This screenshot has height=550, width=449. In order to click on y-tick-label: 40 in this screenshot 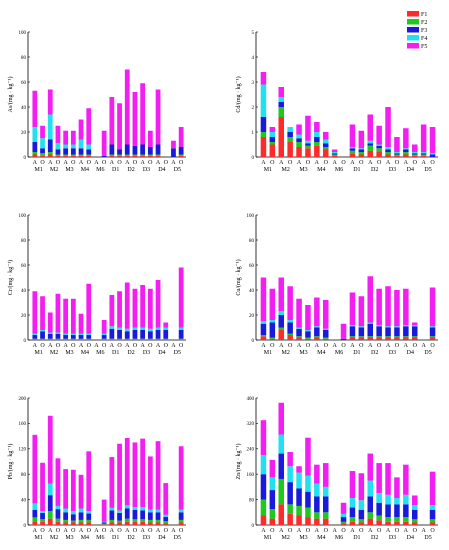, I will do `click(24, 291)`.